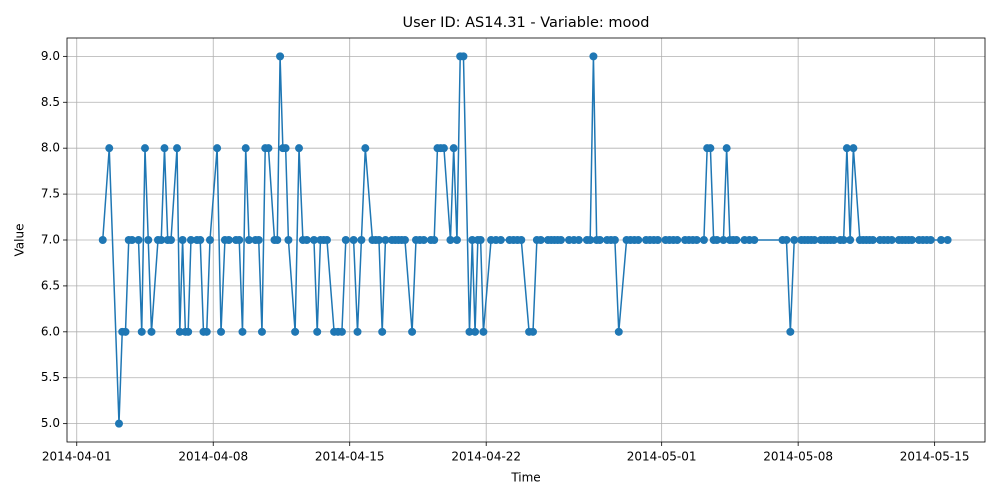 This screenshot has width=1000, height=500. Describe the element at coordinates (662, 457) in the screenshot. I see `x-tick-label: 2014-05-01` at that location.